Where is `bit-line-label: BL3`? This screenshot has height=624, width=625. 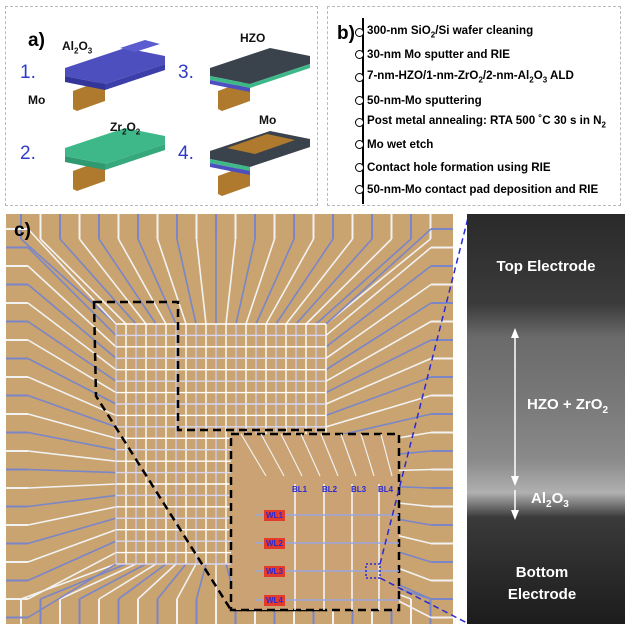
bit-line-label: BL3 is located at coordinates (359, 489).